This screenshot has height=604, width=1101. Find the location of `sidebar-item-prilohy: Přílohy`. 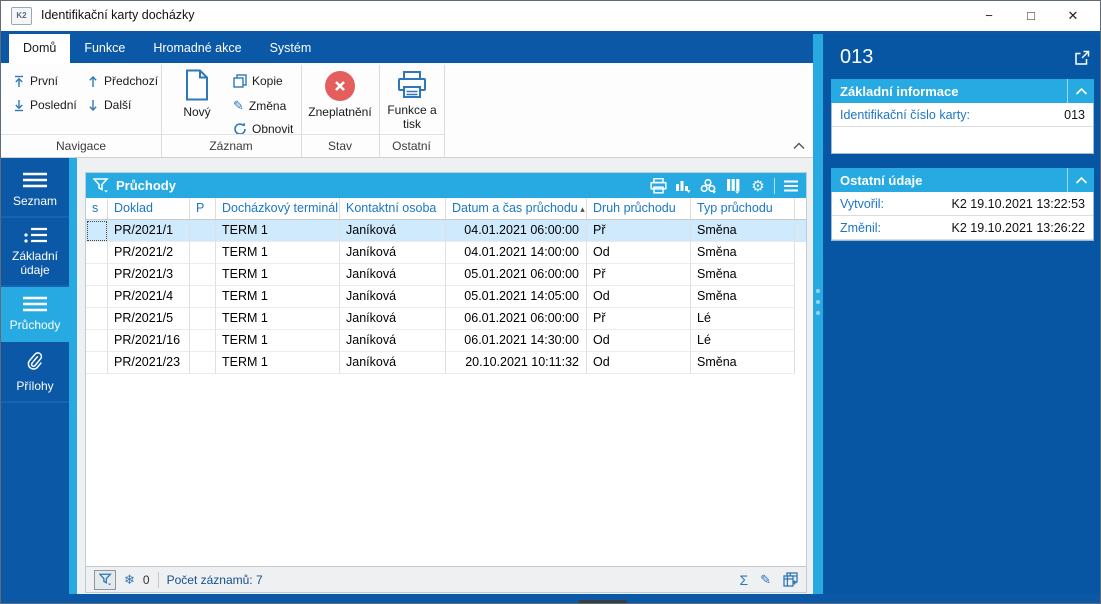

sidebar-item-prilohy: Přílohy is located at coordinates (35, 372).